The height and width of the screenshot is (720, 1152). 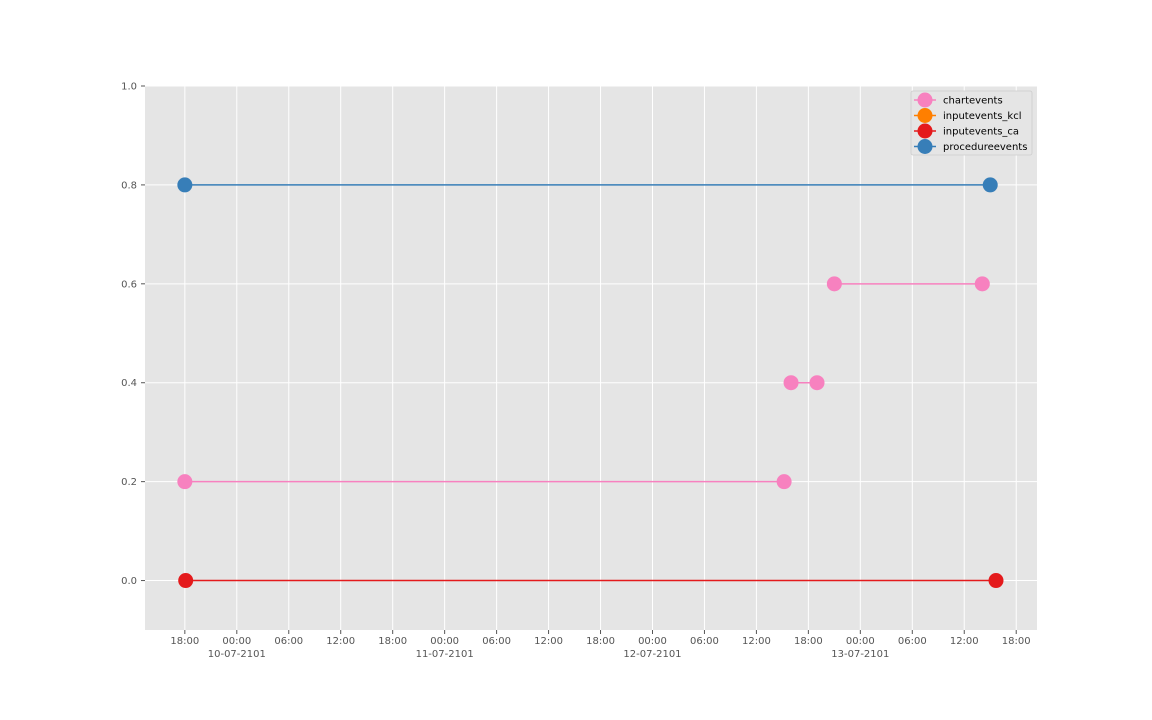 I want to click on point-end-procedureevents, so click(x=990, y=185).